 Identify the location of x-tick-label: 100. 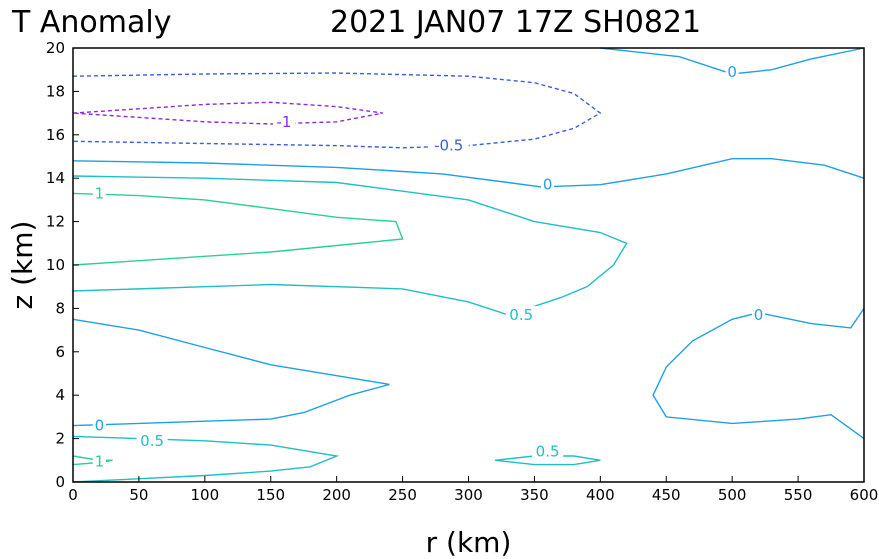
(205, 495).